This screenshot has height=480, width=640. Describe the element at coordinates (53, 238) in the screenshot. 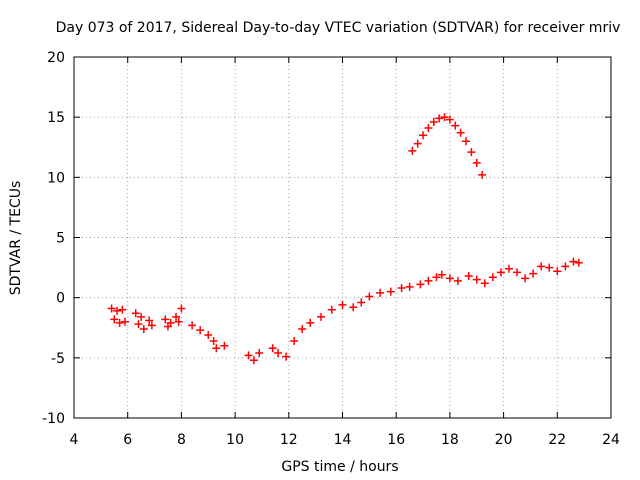

I see `y-tick-labels: -10 -5 0 5 10 15 20` at that location.